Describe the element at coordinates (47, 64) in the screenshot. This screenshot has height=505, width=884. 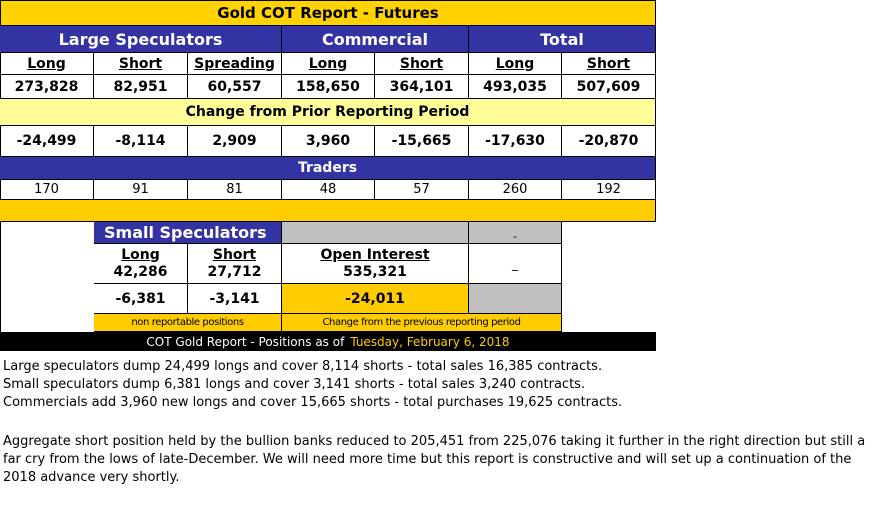
I see `col-large-long: Long` at that location.